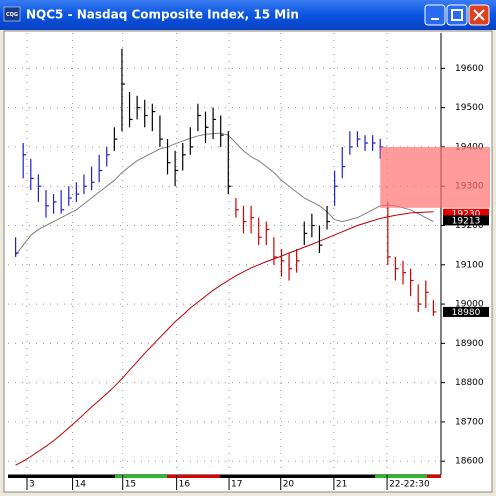 This screenshot has width=496, height=500. I want to click on y-tick-label: 18700, so click(469, 422).